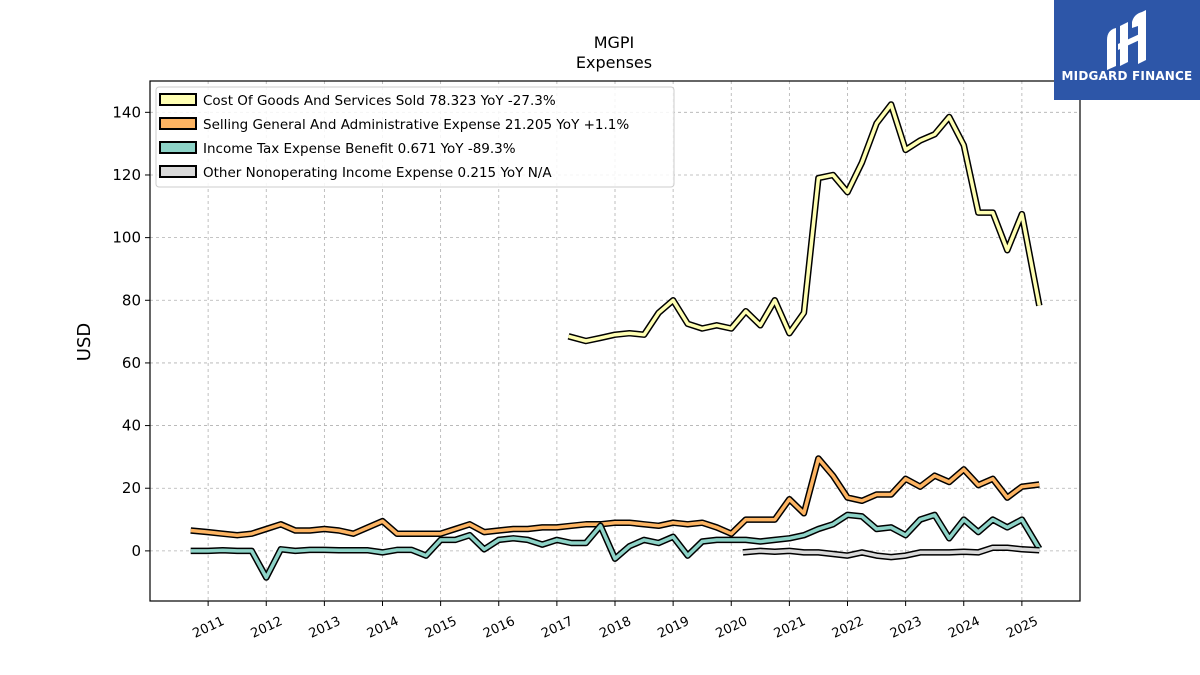 The width and height of the screenshot is (1200, 675). What do you see at coordinates (131, 363) in the screenshot?
I see `y-tick-label: 60` at bounding box center [131, 363].